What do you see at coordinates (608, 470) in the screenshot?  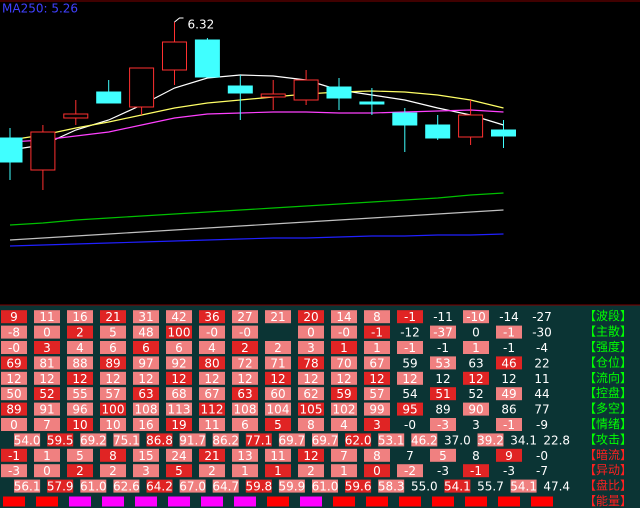 I see `row-label: 【异动】` at bounding box center [608, 470].